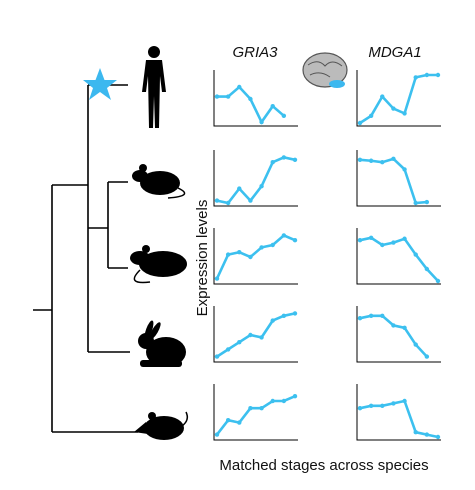 The image size is (475, 490). What do you see at coordinates (100, 84) in the screenshot?
I see `star-icon` at bounding box center [100, 84].